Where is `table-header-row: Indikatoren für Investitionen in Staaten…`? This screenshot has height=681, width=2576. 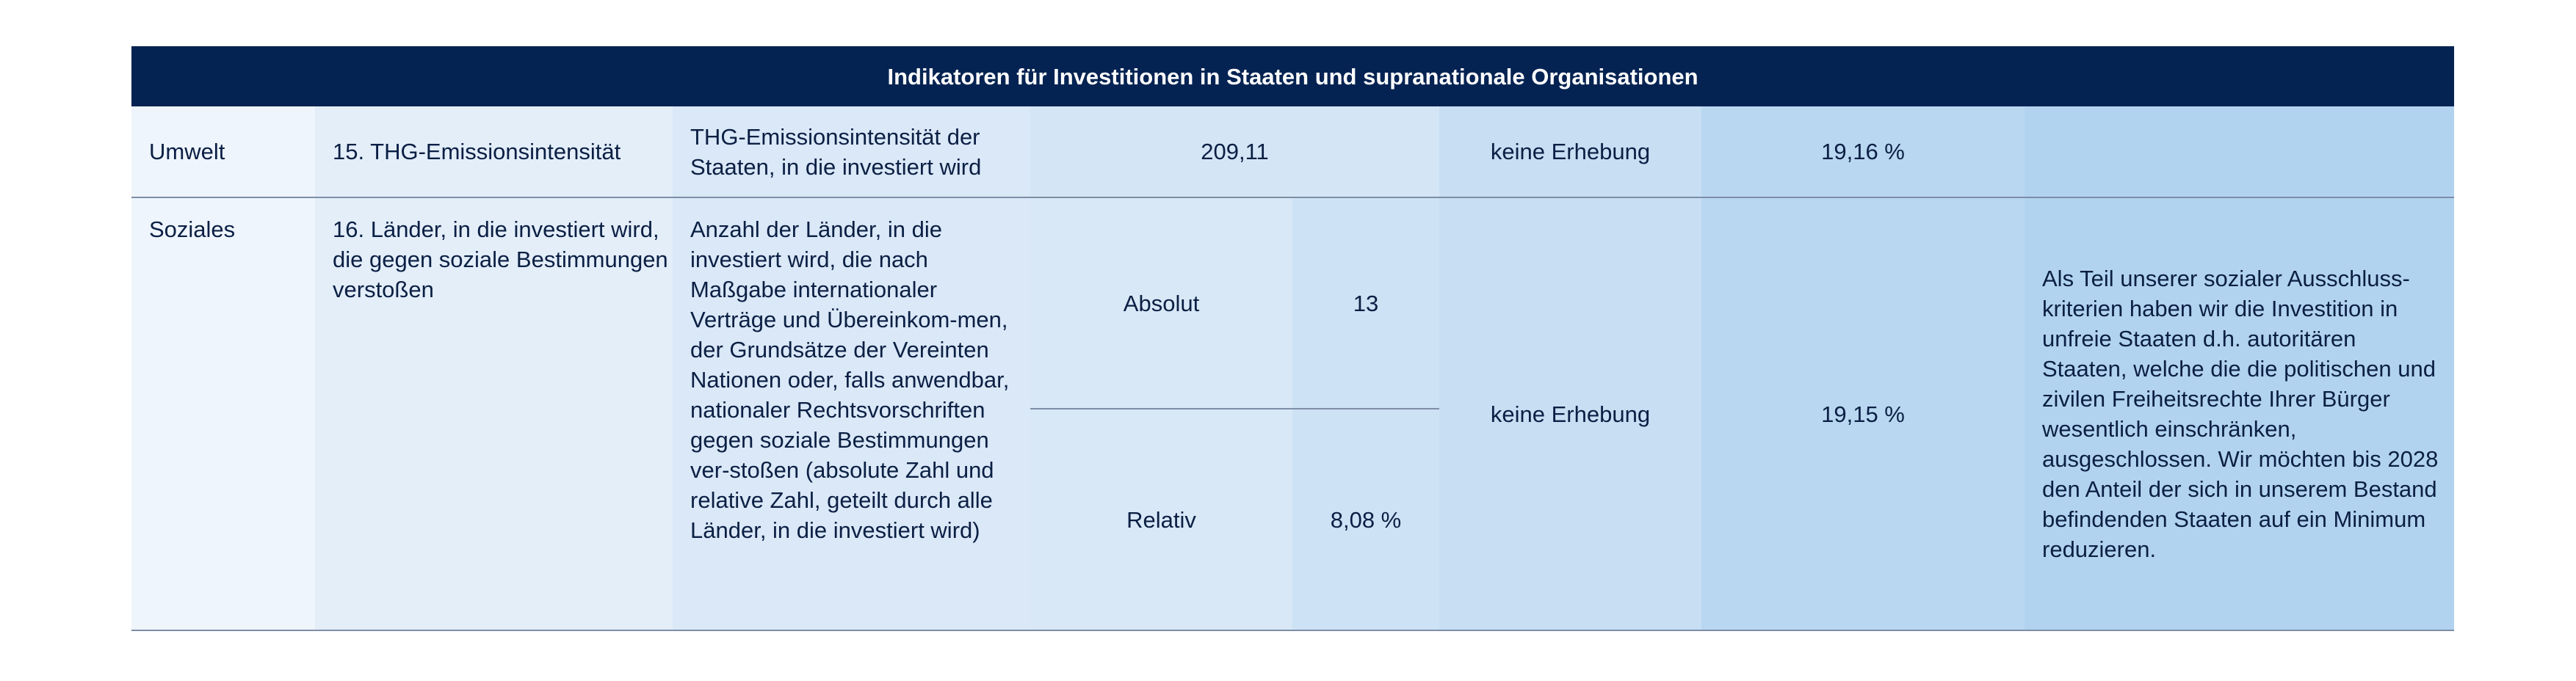 table-header-row: Indikatoren für Investitionen in Staaten… is located at coordinates (1293, 76).